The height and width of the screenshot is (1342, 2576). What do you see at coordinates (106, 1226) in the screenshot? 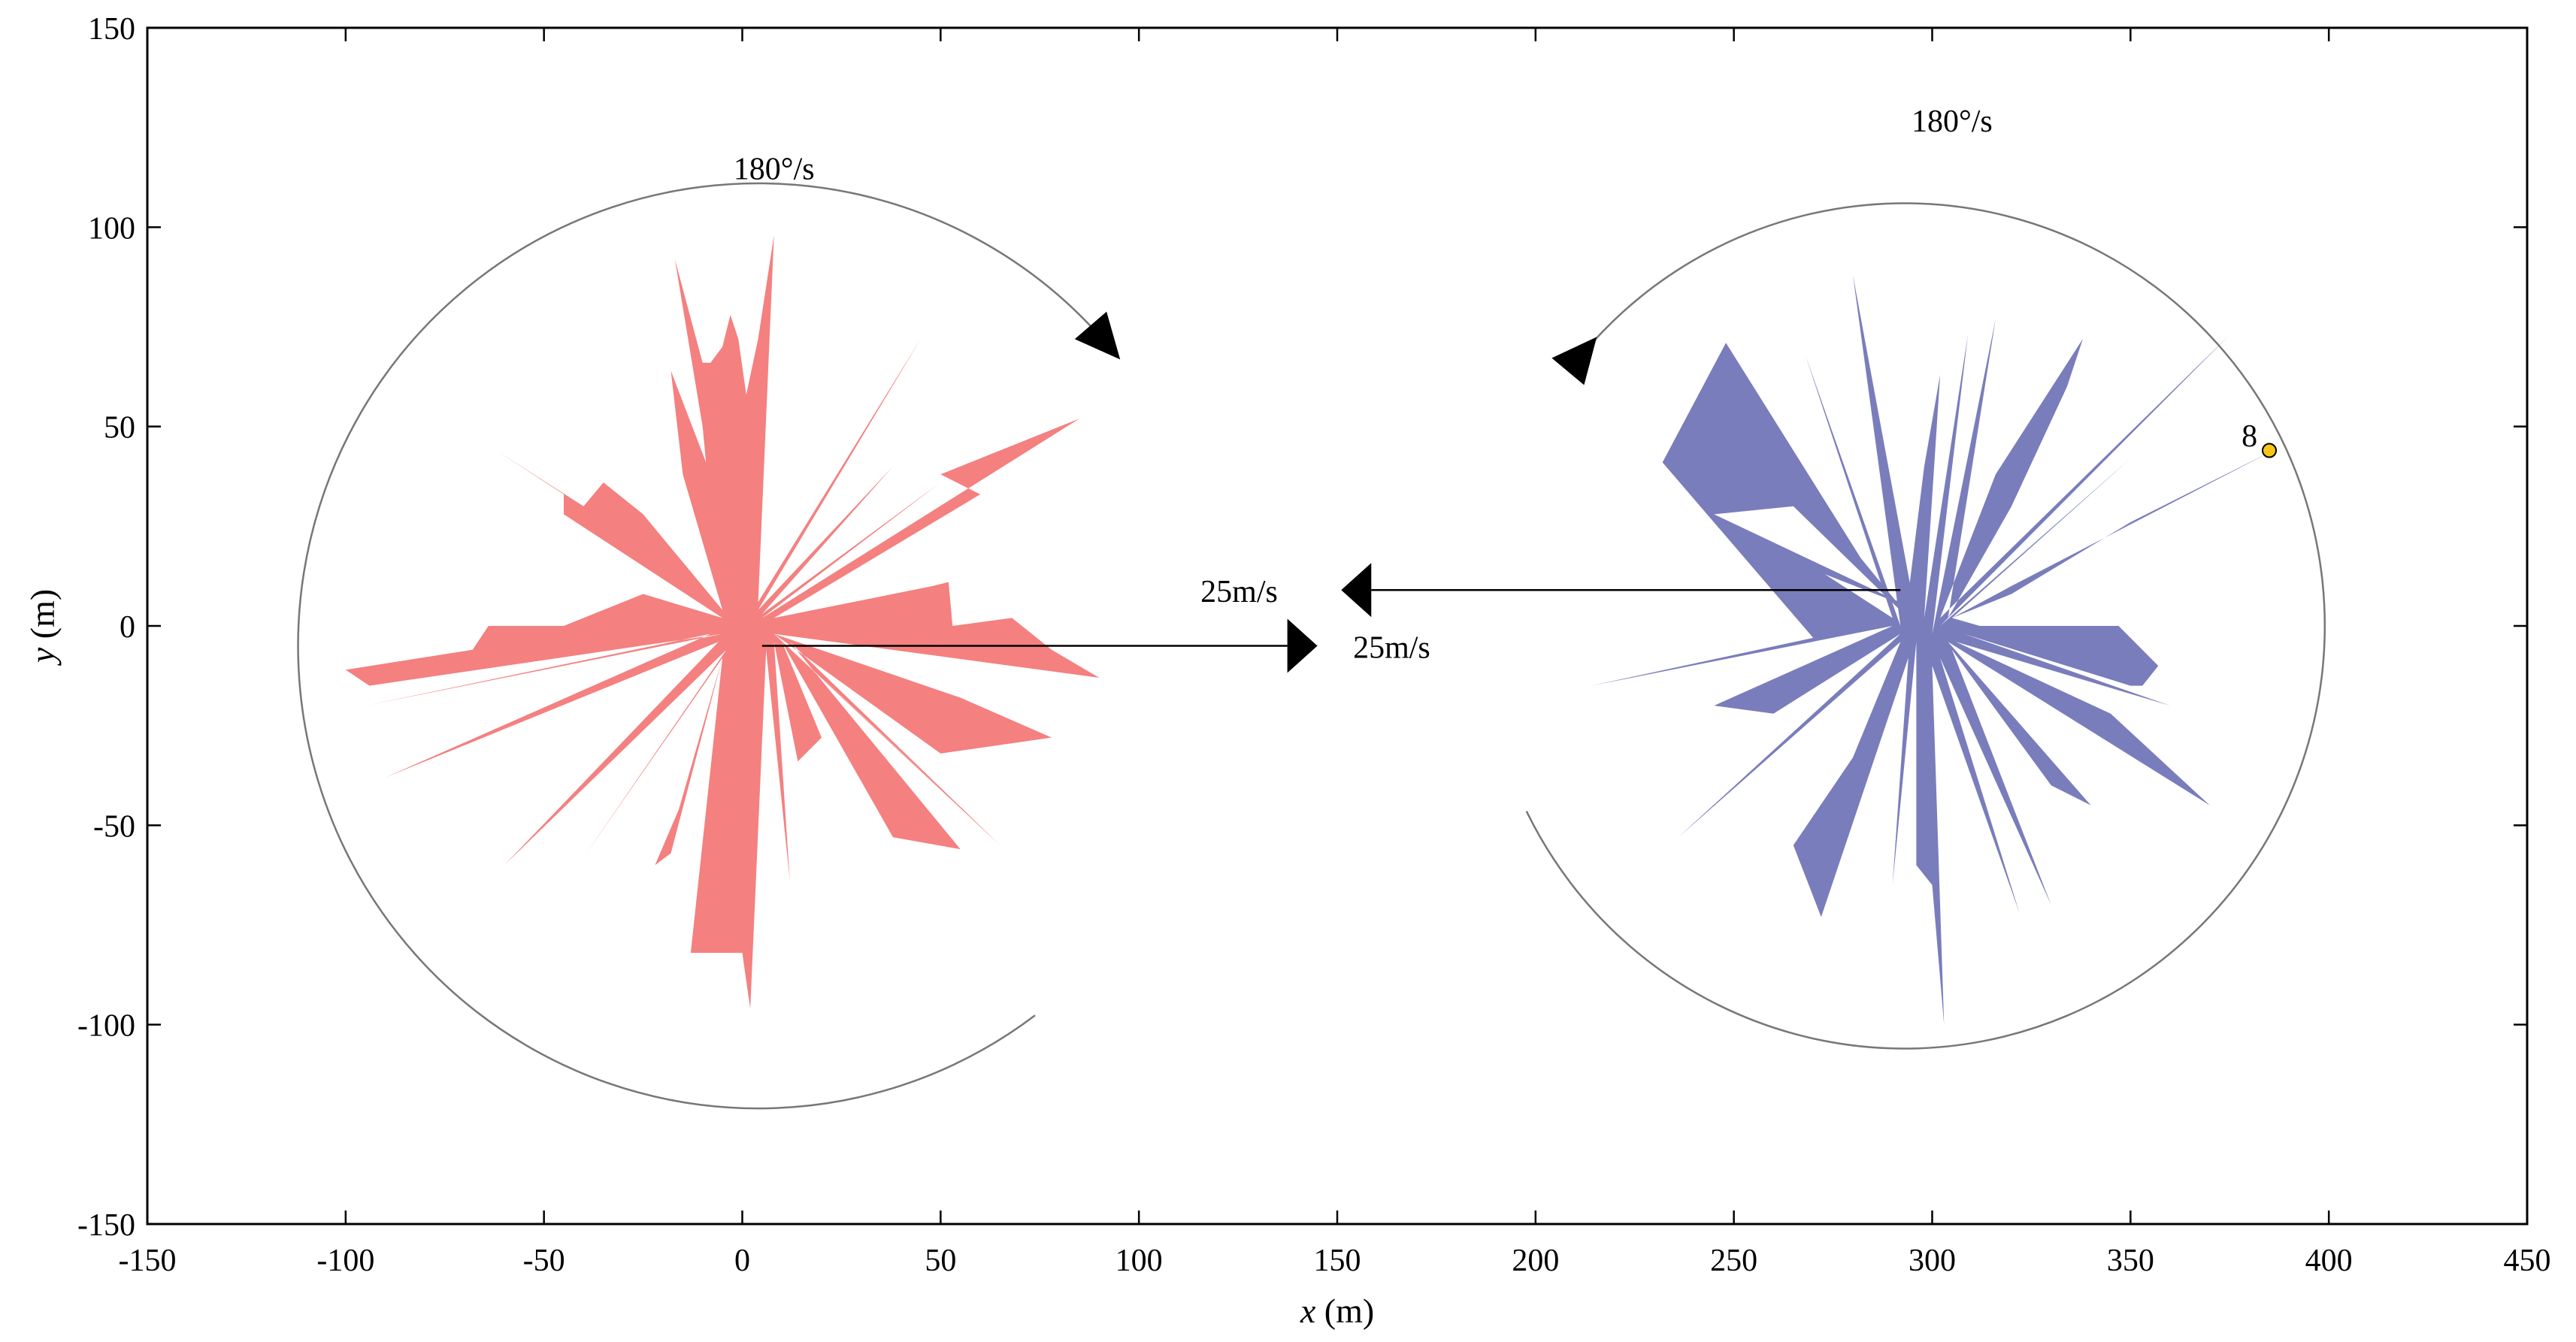
I see `y-tick-label: -150` at bounding box center [106, 1226].